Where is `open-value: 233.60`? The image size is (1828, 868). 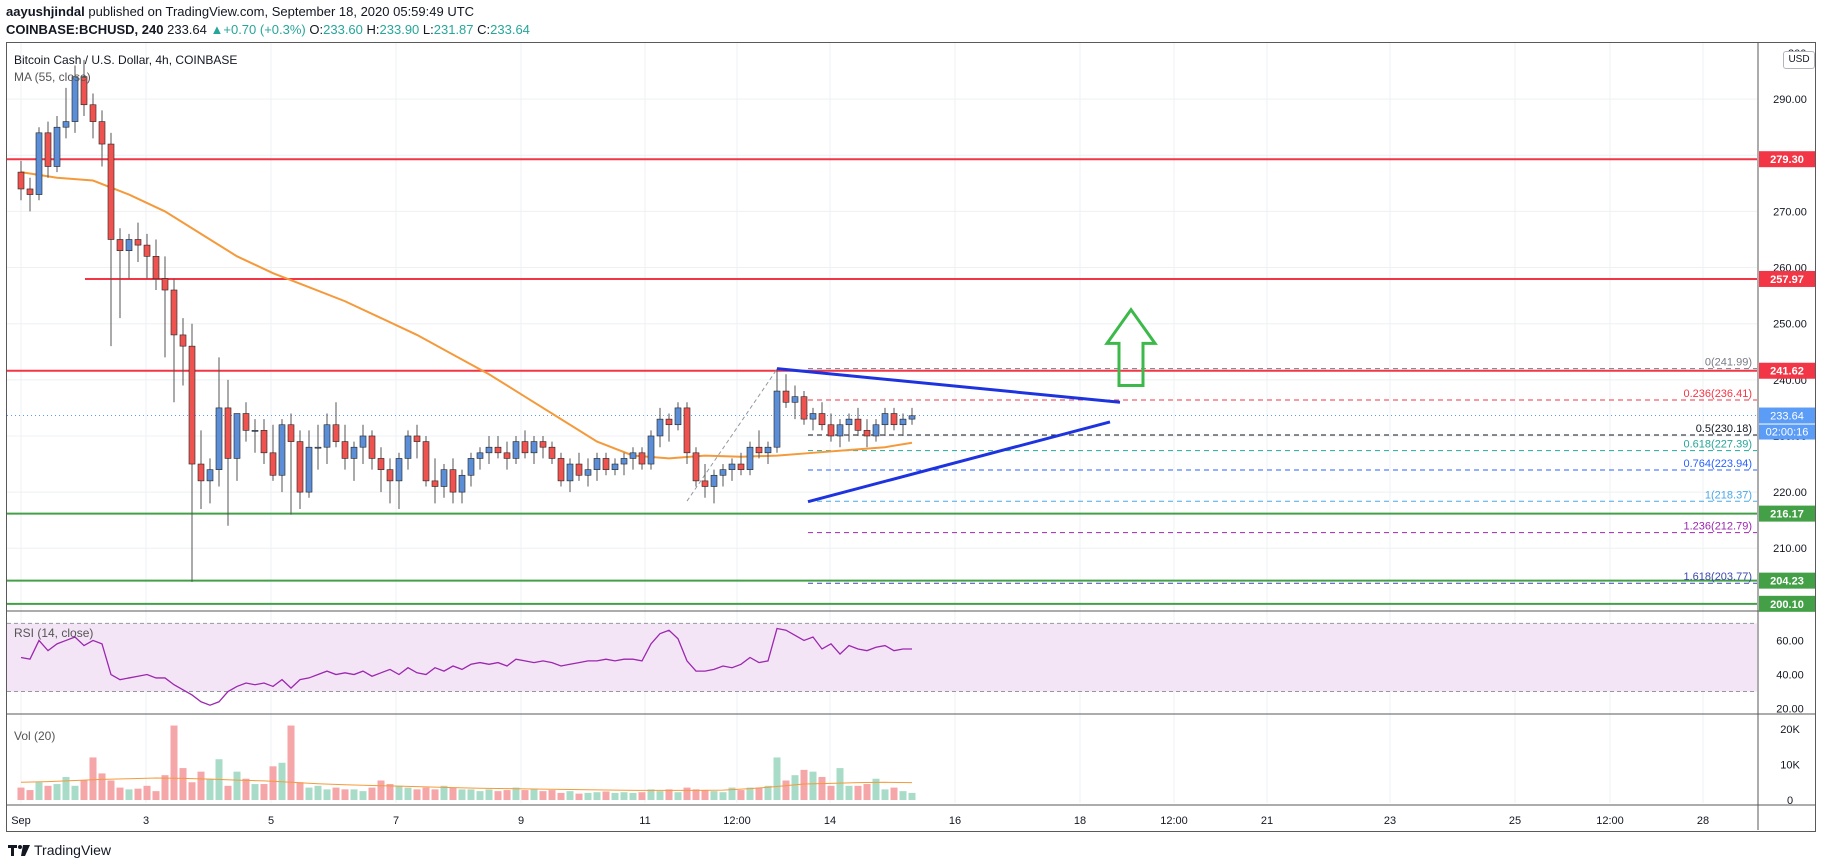 open-value: 233.60 is located at coordinates (343, 29).